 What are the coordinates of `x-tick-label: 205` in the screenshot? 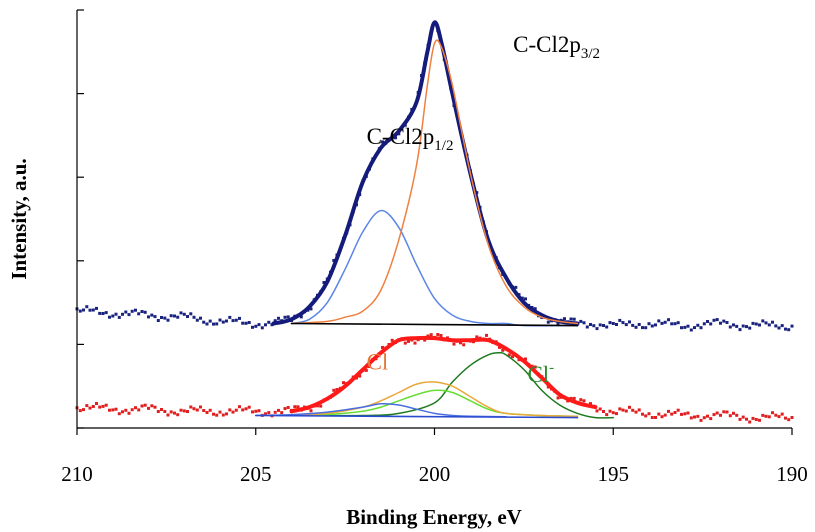 It's located at (256, 474).